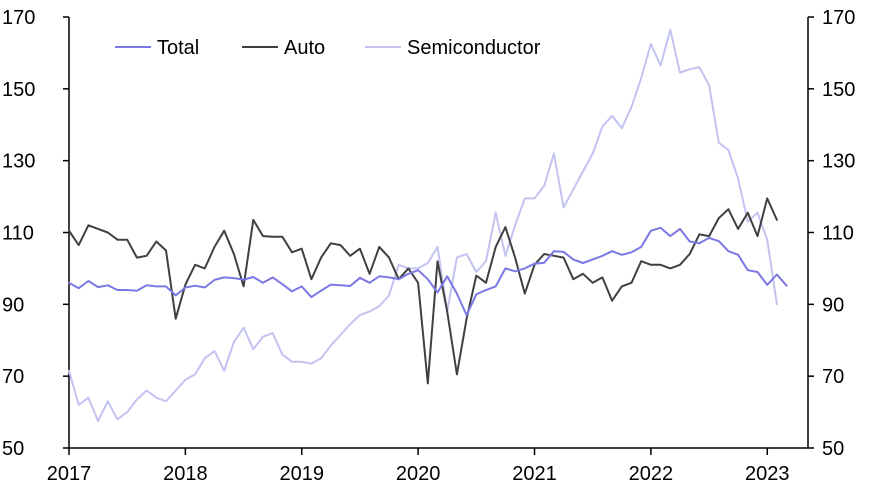  Describe the element at coordinates (833, 305) in the screenshot. I see `y-tick-label-right: 90` at that location.